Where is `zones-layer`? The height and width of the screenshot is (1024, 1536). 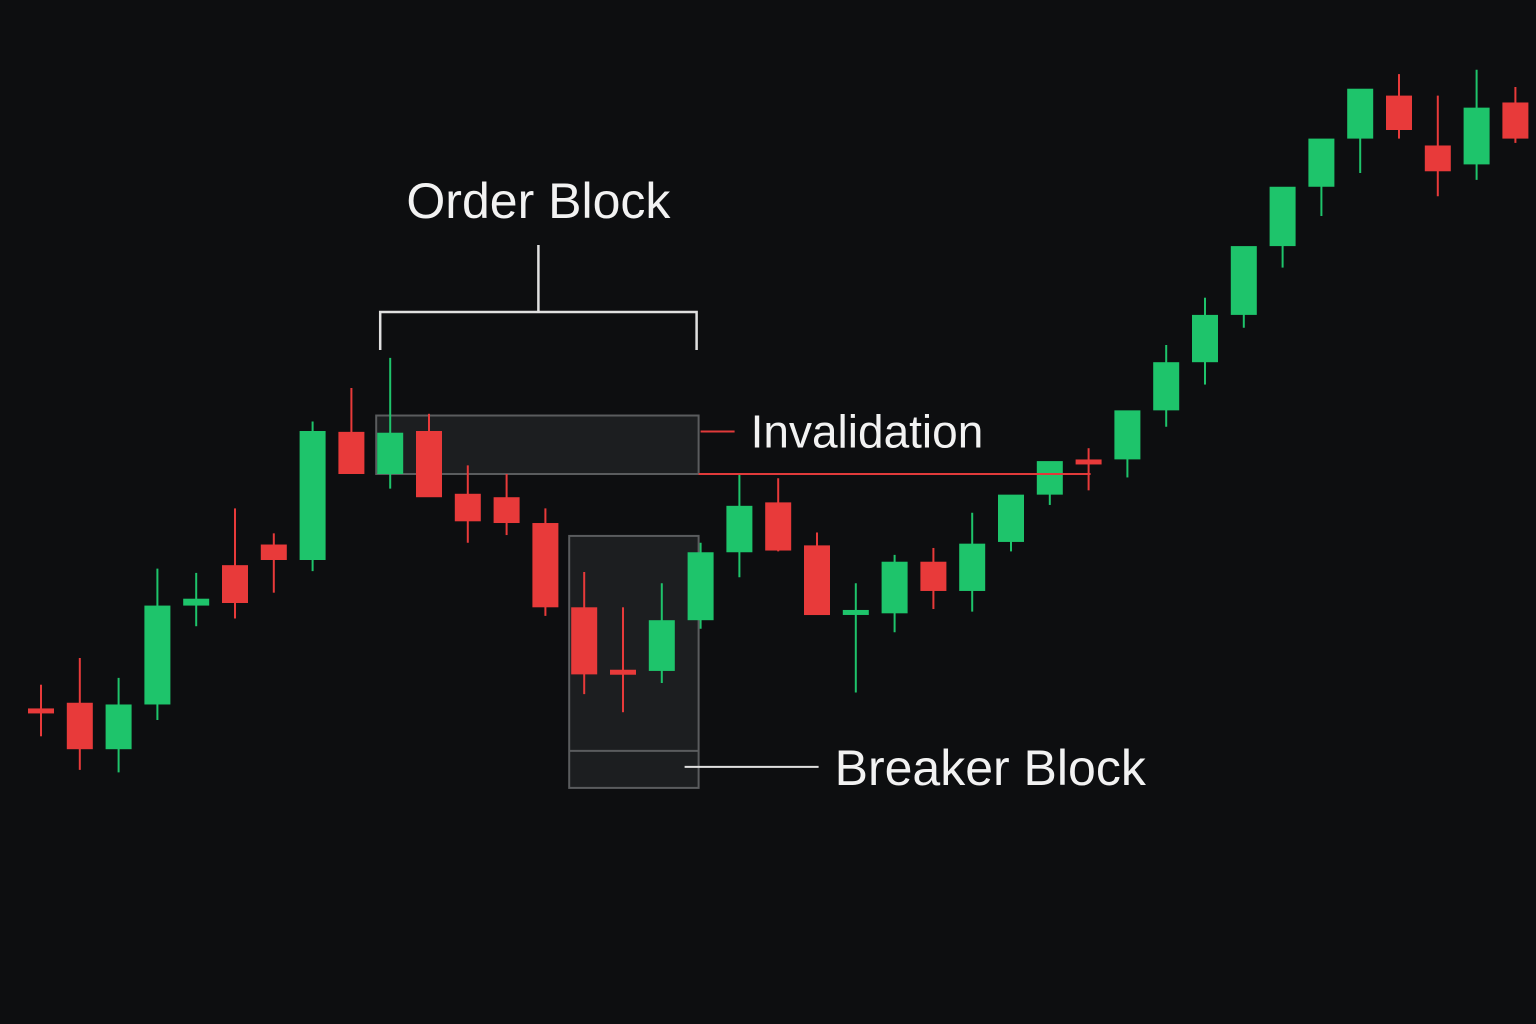 zones-layer is located at coordinates (537, 601).